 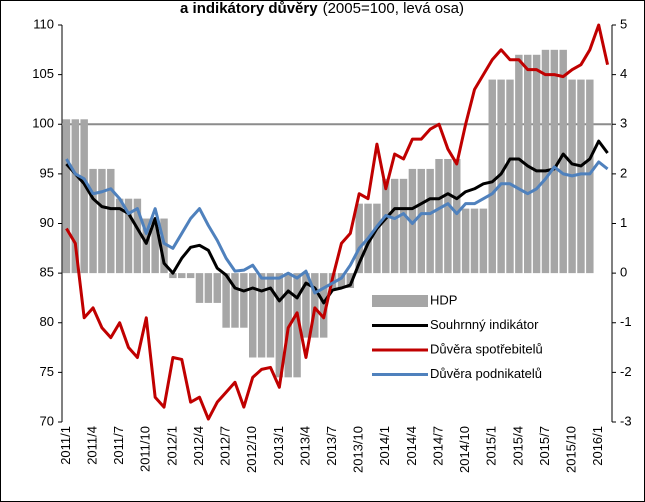 I want to click on y2-tick-label: 3, so click(x=623, y=123).